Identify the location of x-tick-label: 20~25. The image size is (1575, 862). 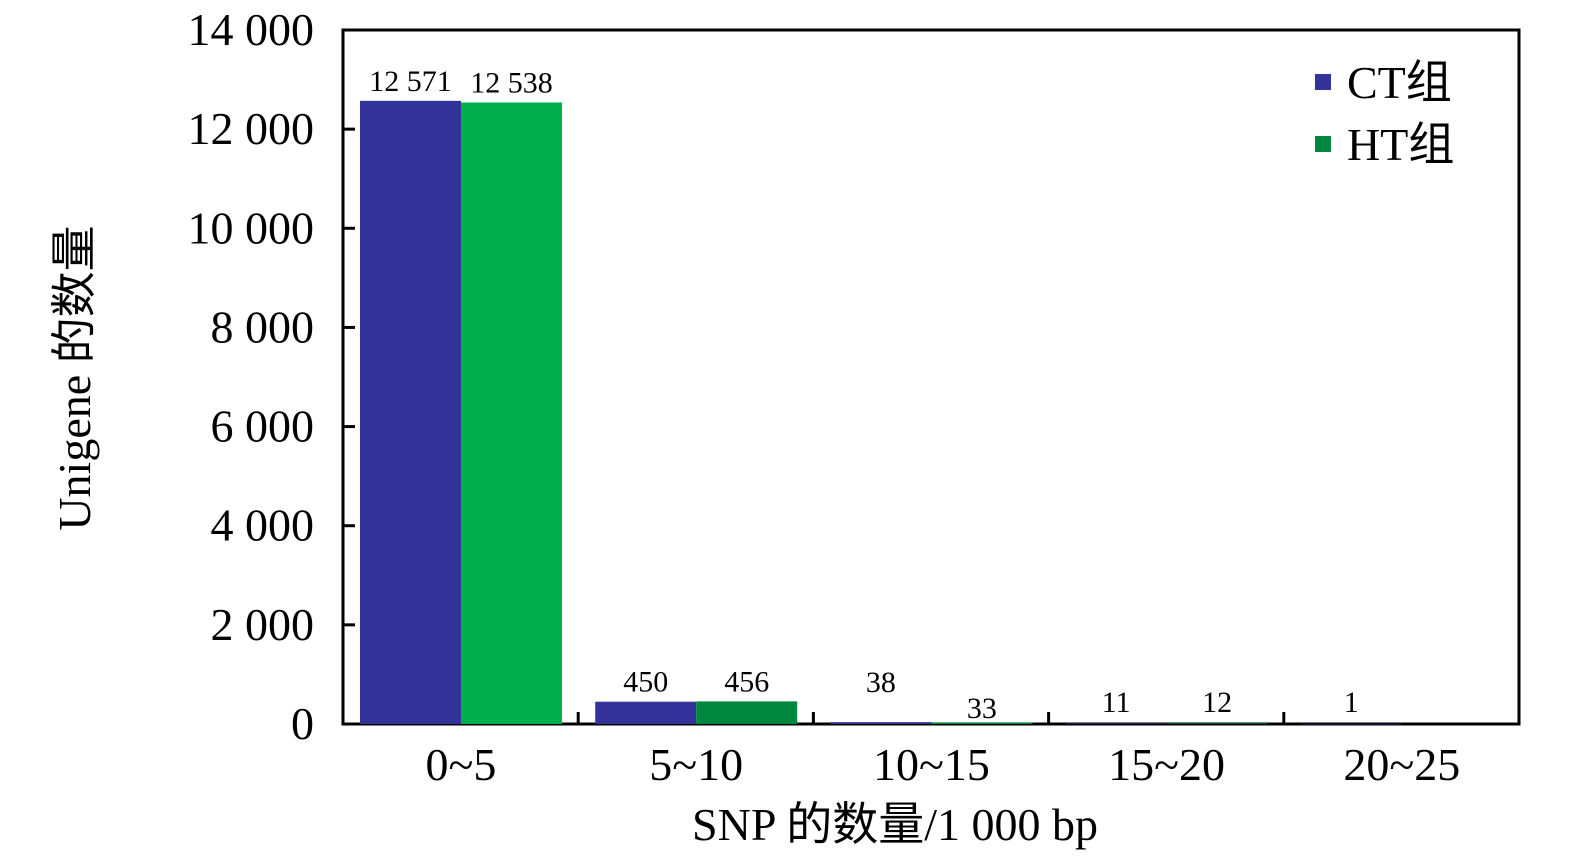
(1401, 764).